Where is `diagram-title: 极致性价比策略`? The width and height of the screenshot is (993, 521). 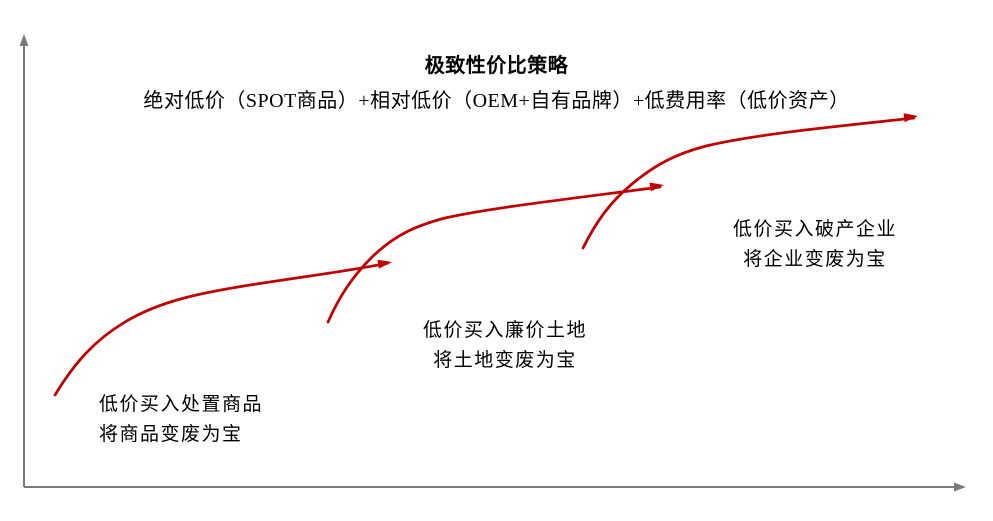
diagram-title: 极致性价比策略 is located at coordinates (496, 66).